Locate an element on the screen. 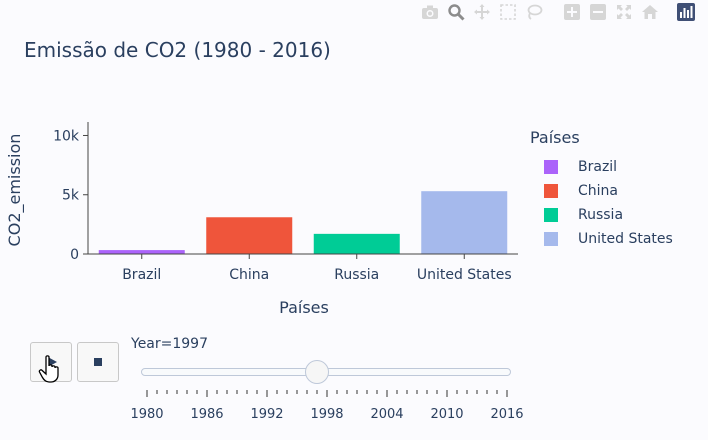  x-axis-label: Países is located at coordinates (304, 307).